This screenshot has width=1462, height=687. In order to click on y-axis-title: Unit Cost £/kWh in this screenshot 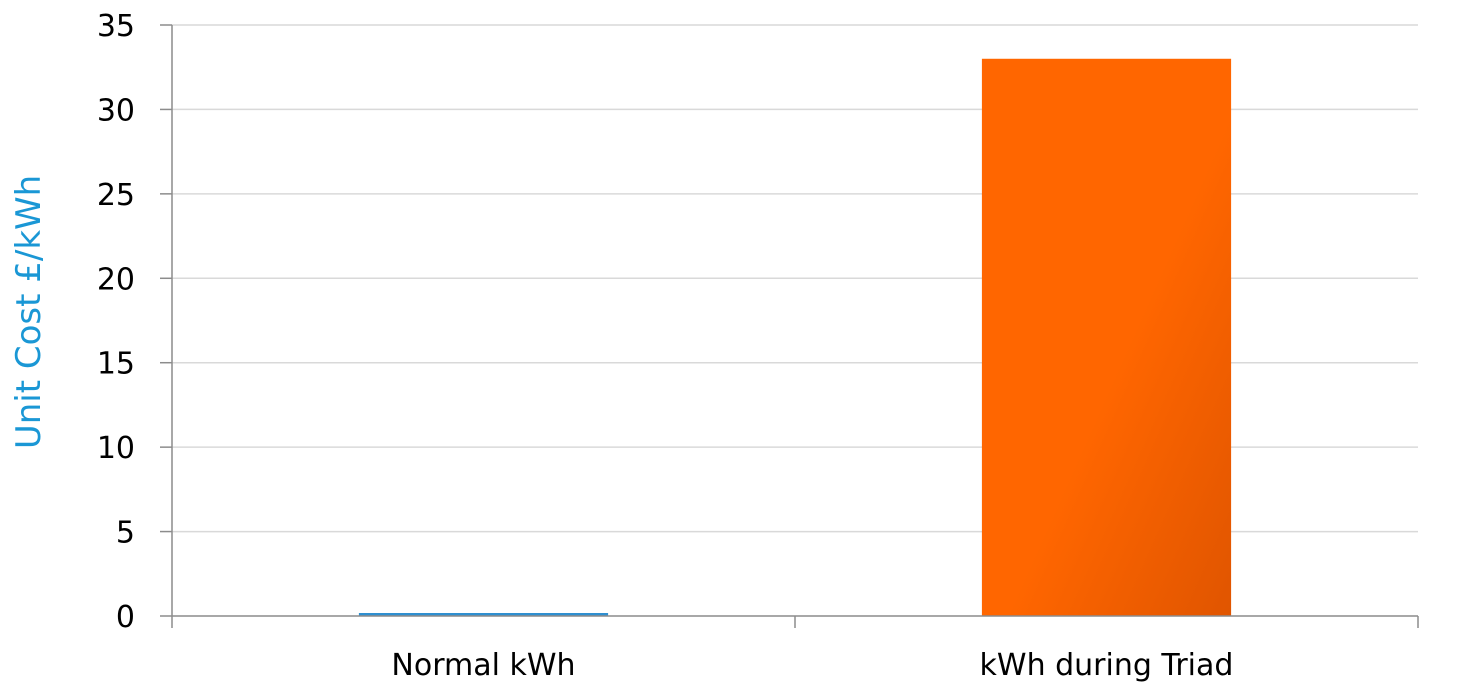, I will do `click(29, 312)`.